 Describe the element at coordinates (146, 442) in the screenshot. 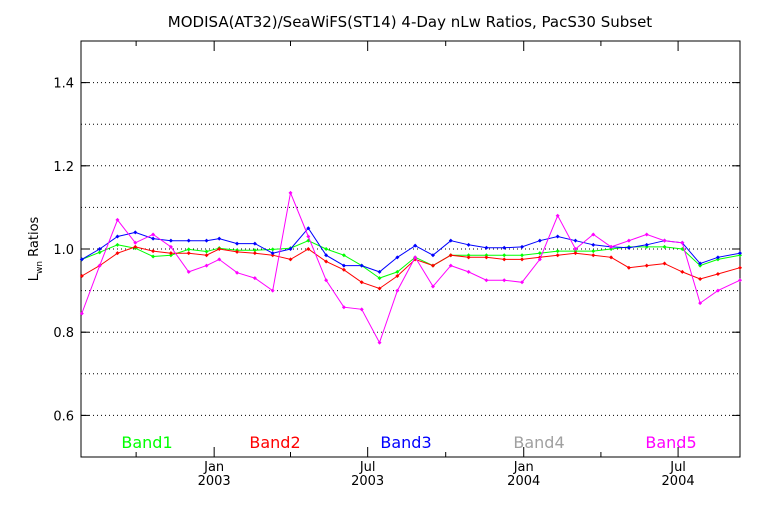

I see `legend-band1: Band1` at that location.